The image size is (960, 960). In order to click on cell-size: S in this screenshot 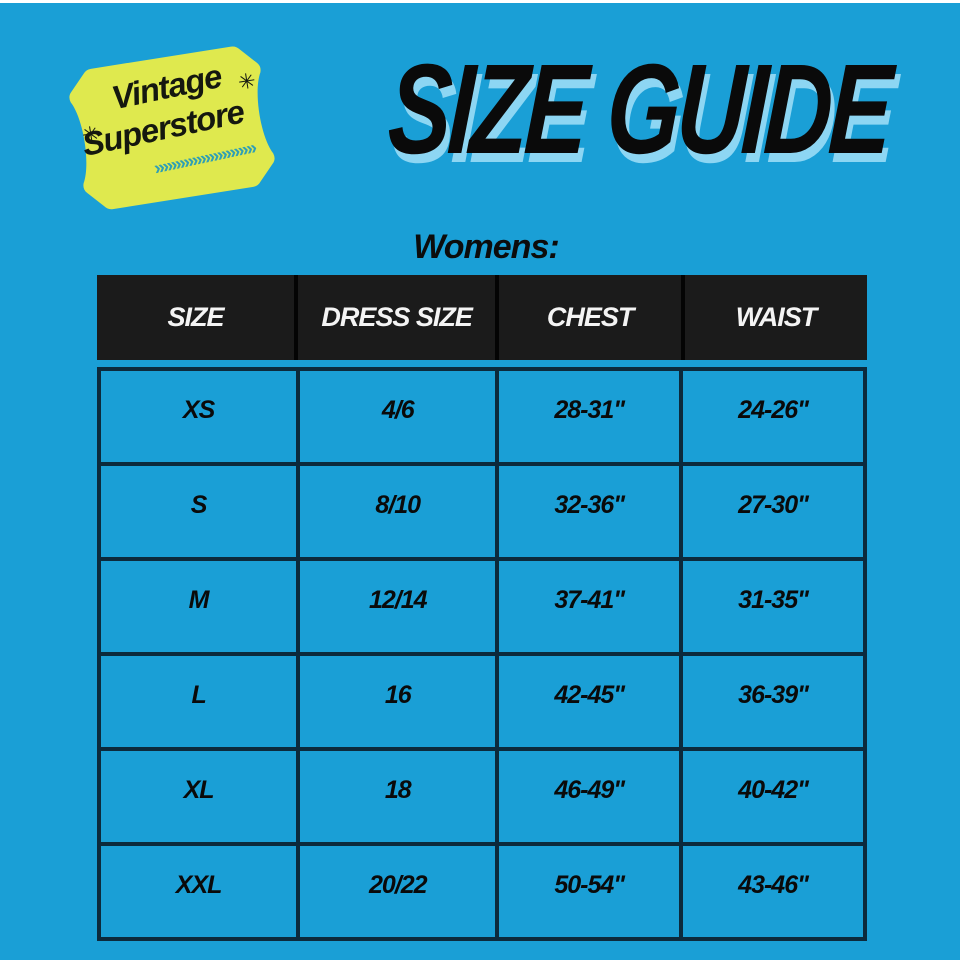, I will do `click(198, 511)`.